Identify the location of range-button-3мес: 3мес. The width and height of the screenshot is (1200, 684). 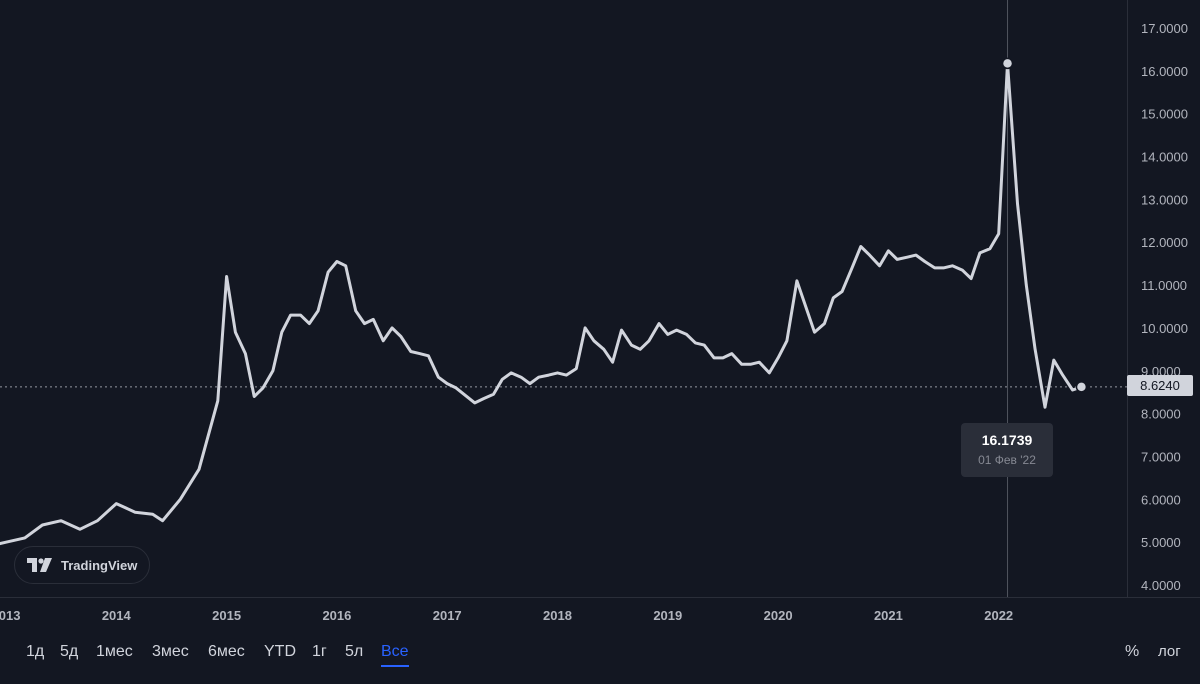
(170, 651).